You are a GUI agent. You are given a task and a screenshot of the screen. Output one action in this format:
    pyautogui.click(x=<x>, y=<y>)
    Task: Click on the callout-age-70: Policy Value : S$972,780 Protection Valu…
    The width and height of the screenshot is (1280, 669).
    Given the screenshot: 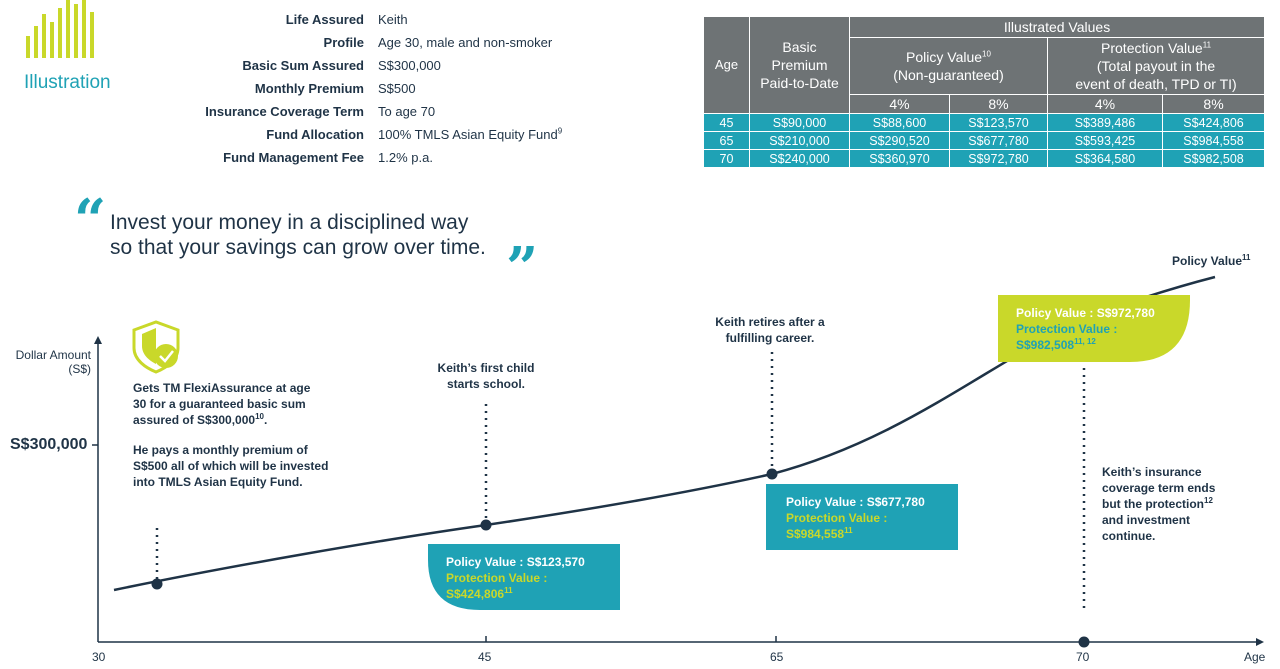 What is the action you would take?
    pyautogui.click(x=1085, y=329)
    